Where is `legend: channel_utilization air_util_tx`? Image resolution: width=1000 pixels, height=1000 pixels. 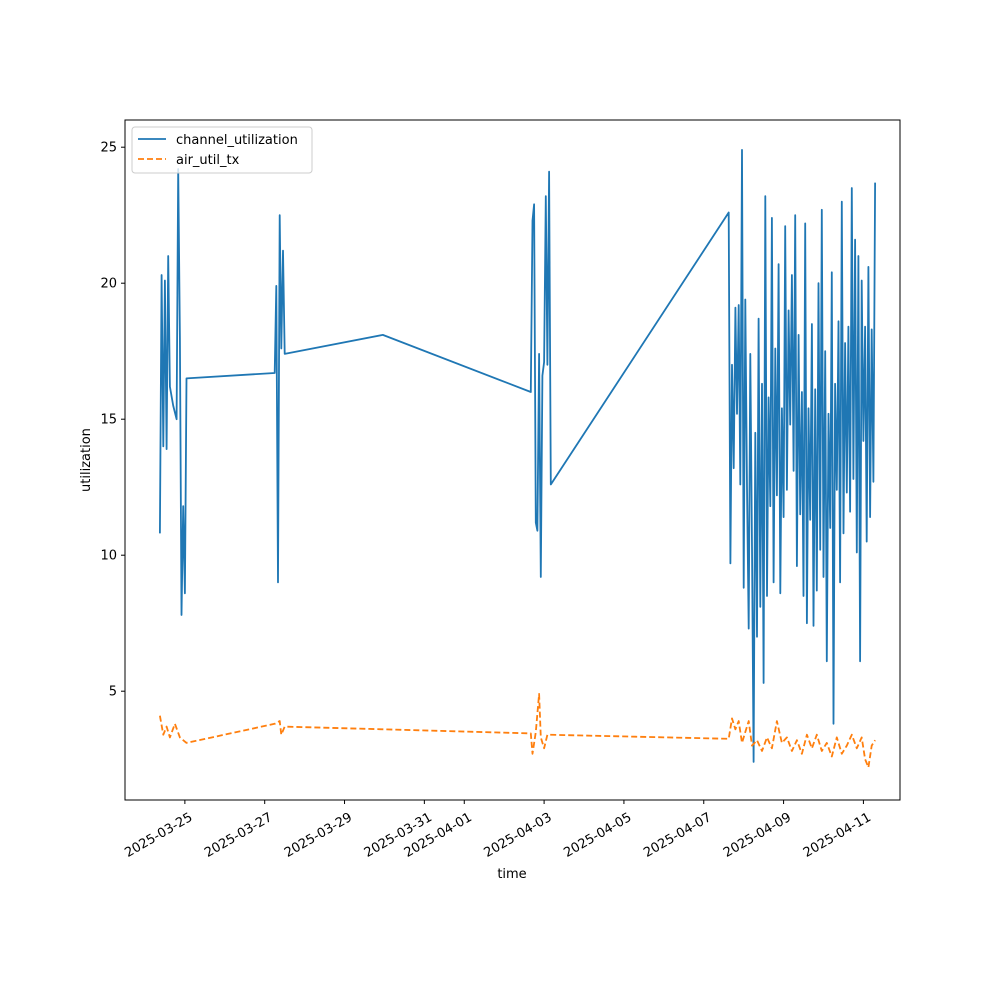 legend: channel_utilization air_util_tx is located at coordinates (222, 150).